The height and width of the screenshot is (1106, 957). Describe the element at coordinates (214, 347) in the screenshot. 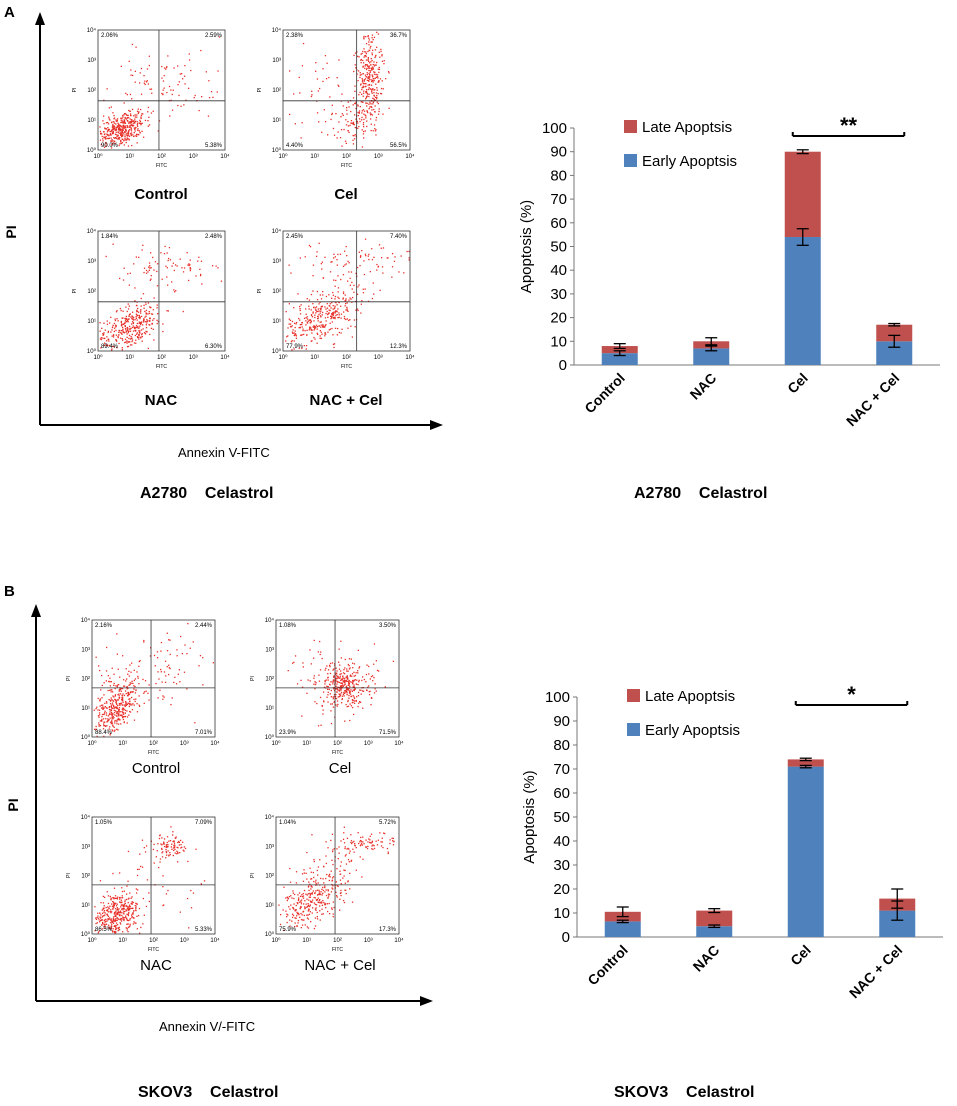

I see `quadrant-percent-lr: 6.30%` at that location.